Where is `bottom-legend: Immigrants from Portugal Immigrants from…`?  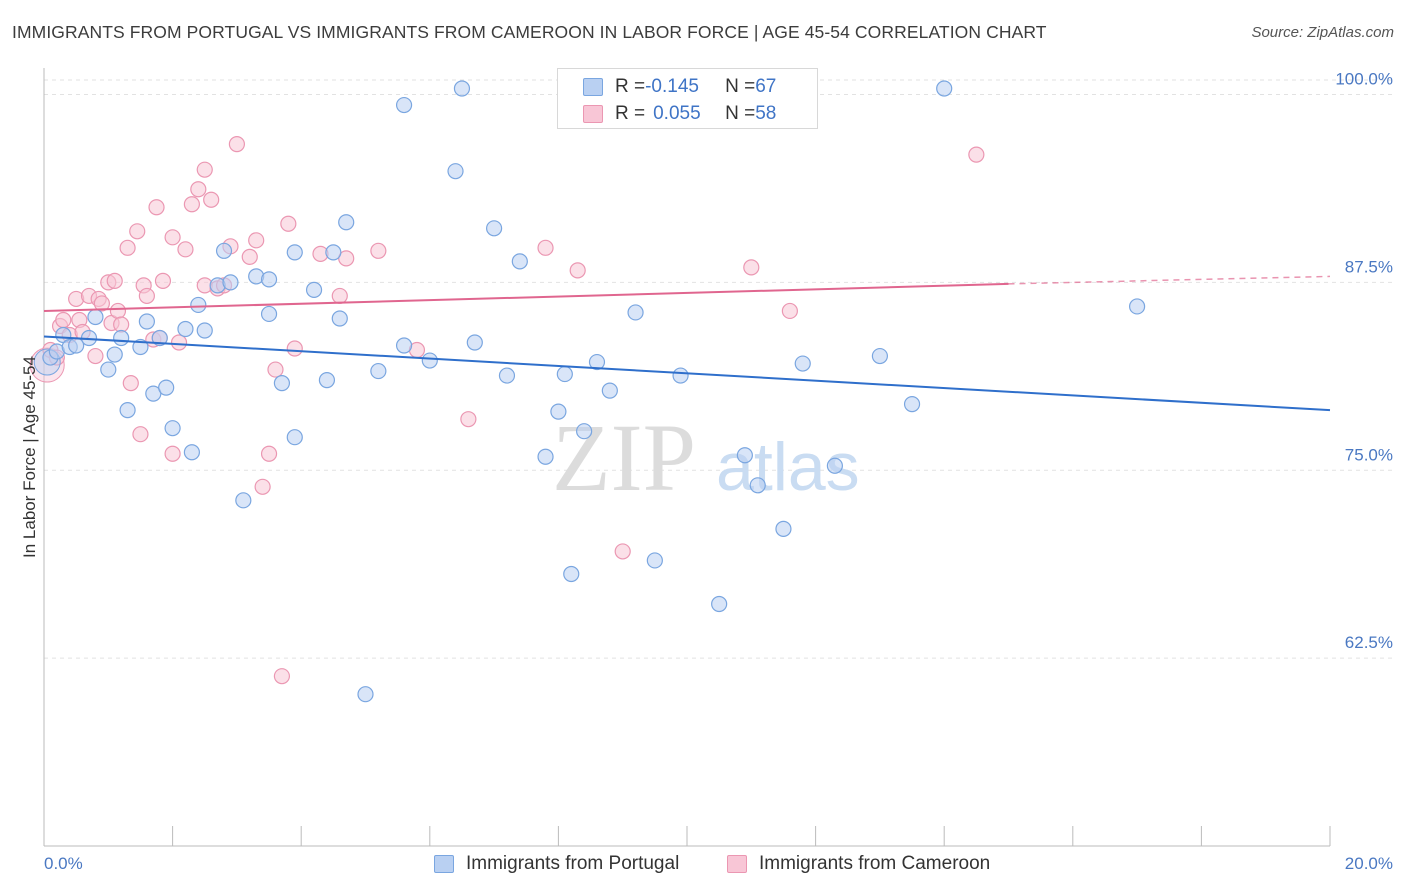
bottom-legend: Immigrants from Portugal Immigrants from… is located at coordinates (703, 865).